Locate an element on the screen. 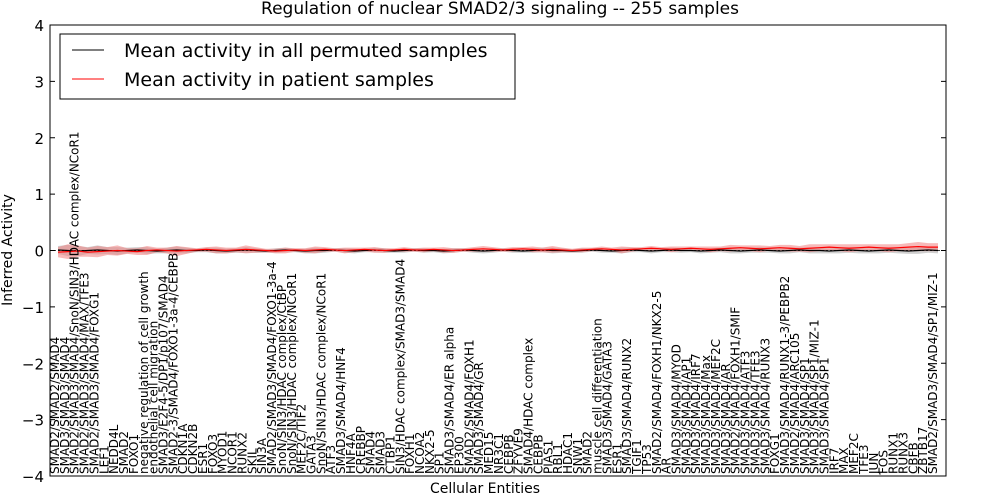 The width and height of the screenshot is (1000, 500). x-tick-label: JUN is located at coordinates (874, 464).